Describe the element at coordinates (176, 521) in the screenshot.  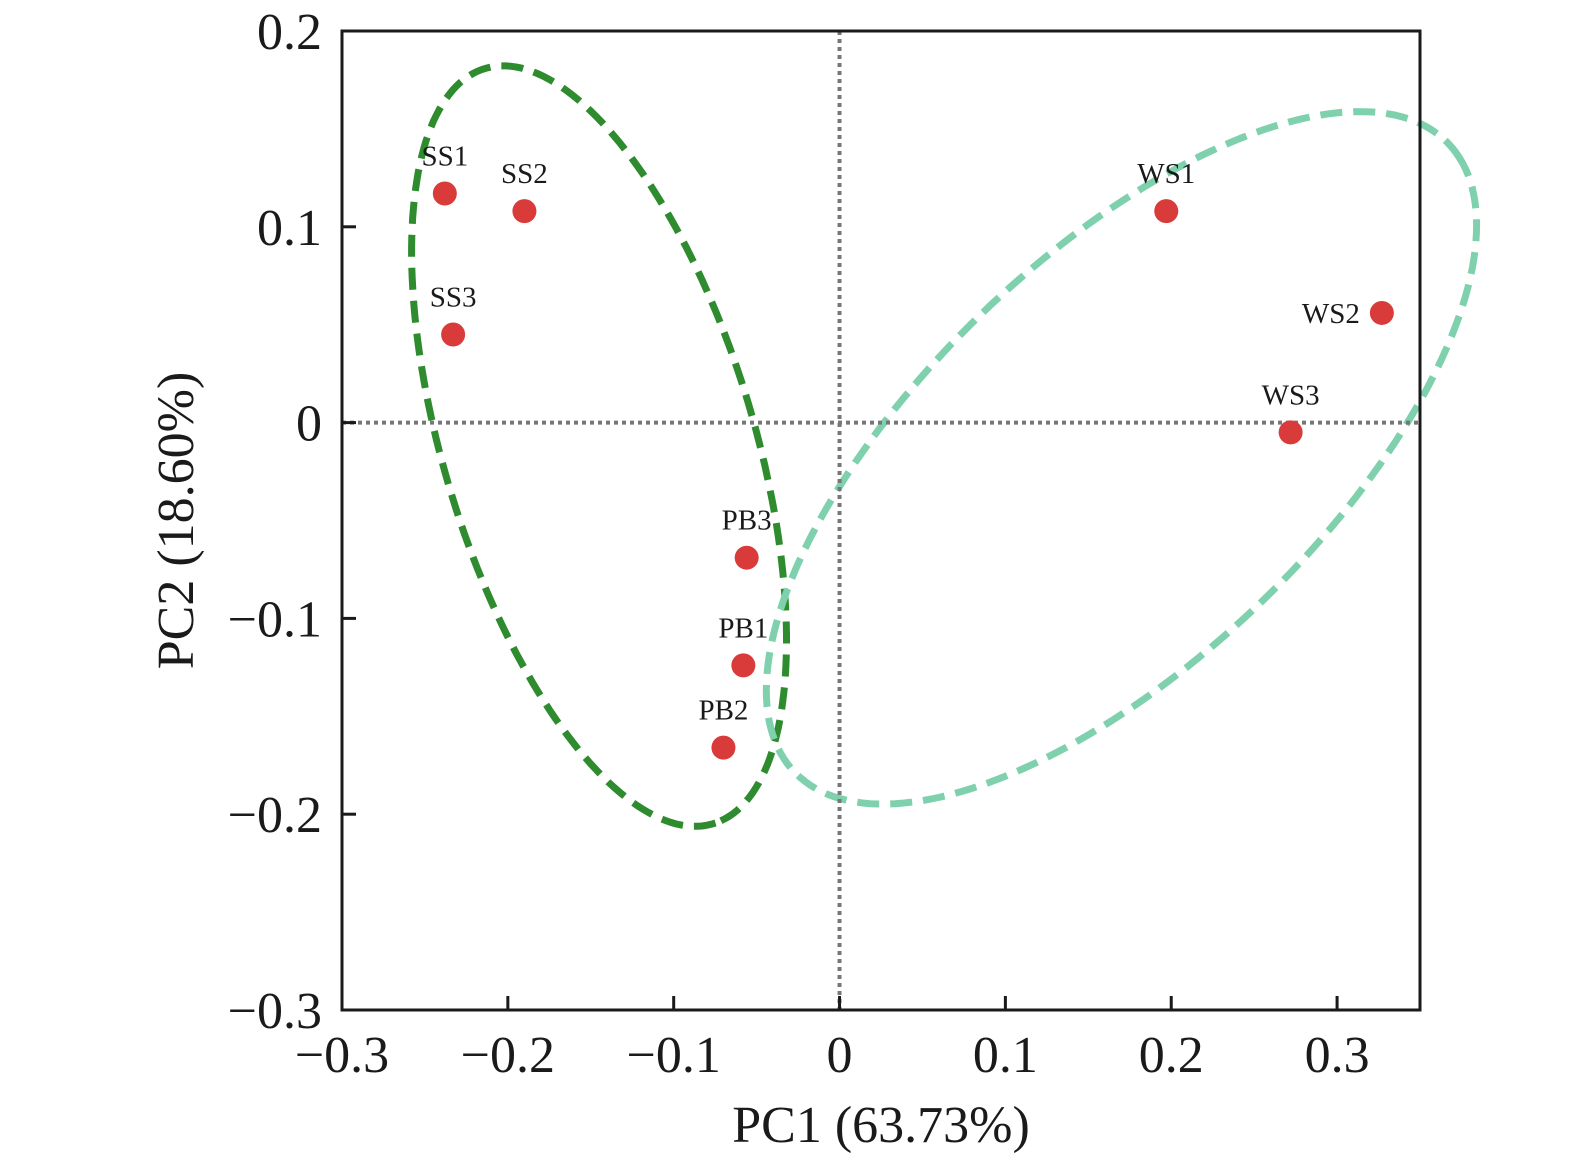
I see `y-axis-label: PC2 (18.60%)` at that location.